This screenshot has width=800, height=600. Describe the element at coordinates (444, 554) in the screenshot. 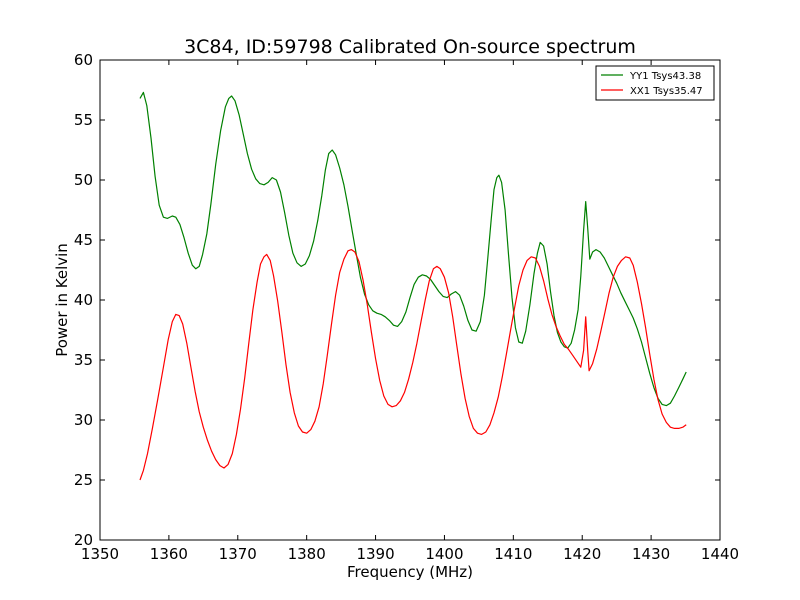

I see `x-tick-label: 1400` at that location.